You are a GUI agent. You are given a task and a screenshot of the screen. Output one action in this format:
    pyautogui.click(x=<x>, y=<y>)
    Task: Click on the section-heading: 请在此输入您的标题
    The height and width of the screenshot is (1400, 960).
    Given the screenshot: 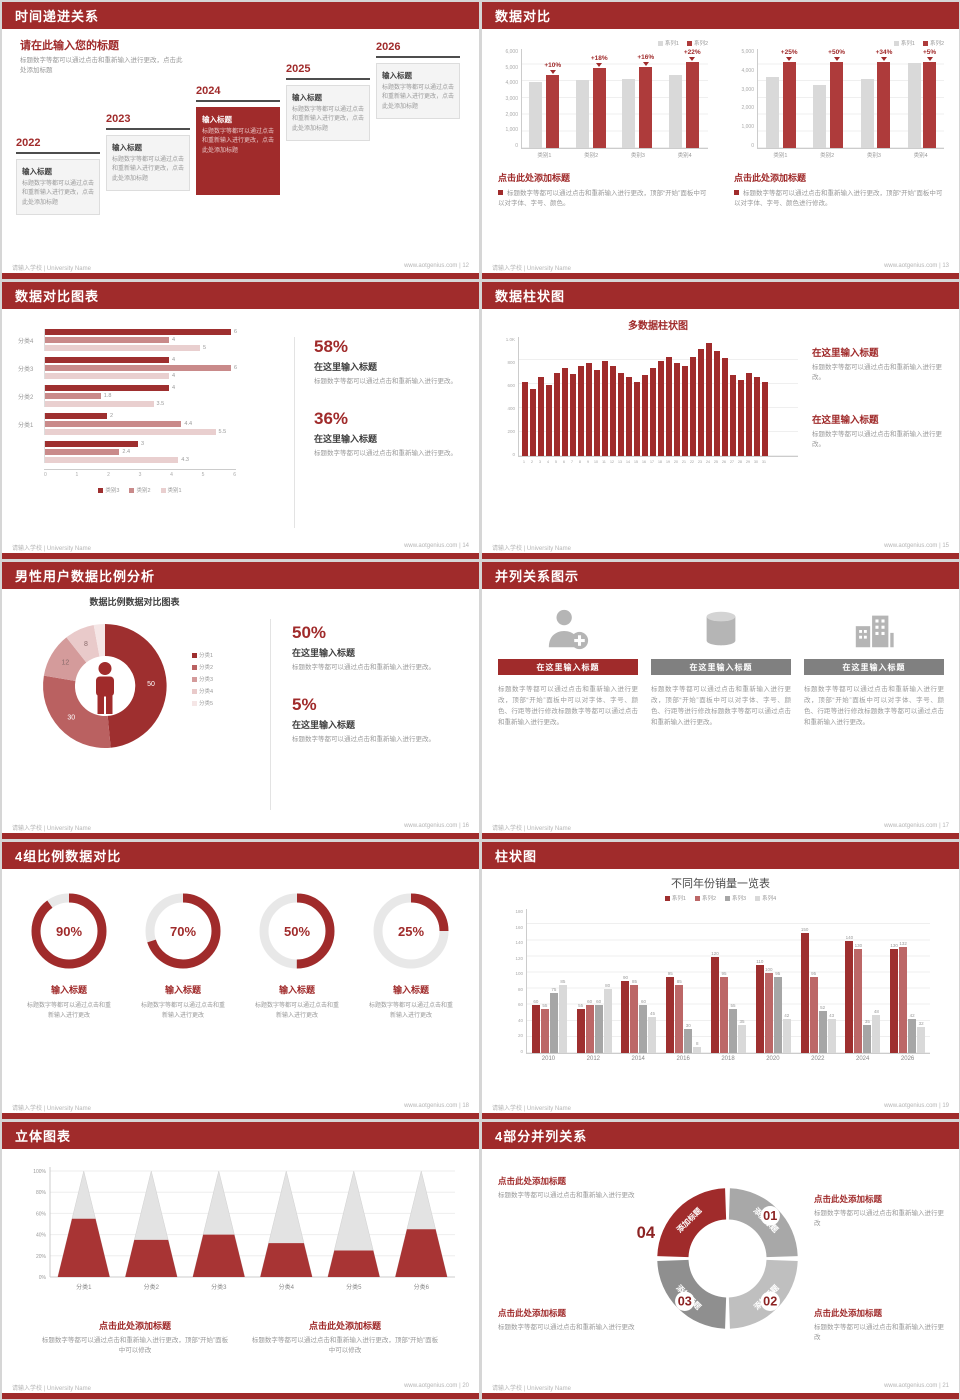 What is the action you would take?
    pyautogui.click(x=69, y=46)
    